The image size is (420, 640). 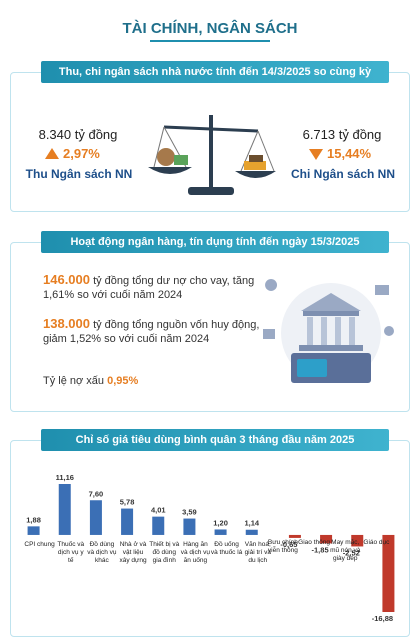 I want to click on category-label: Đồ uống và thuốc lá, so click(x=226, y=548).